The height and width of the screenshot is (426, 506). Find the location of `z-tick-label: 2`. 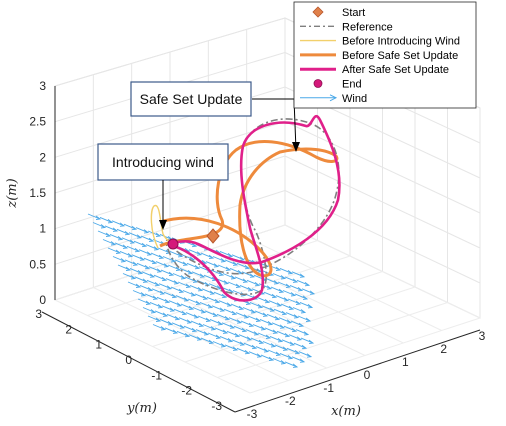

z-tick-label: 2 is located at coordinates (42, 157).